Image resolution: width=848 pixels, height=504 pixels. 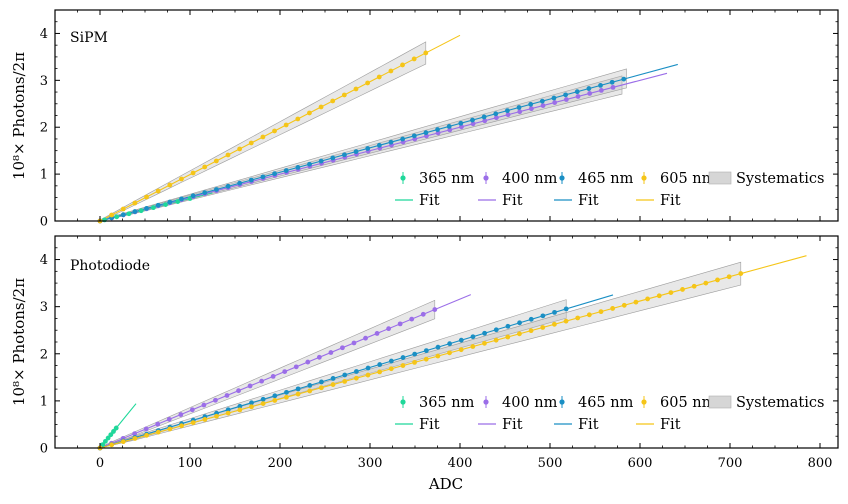 I want to click on y-tick-label: 4, so click(x=44, y=34).